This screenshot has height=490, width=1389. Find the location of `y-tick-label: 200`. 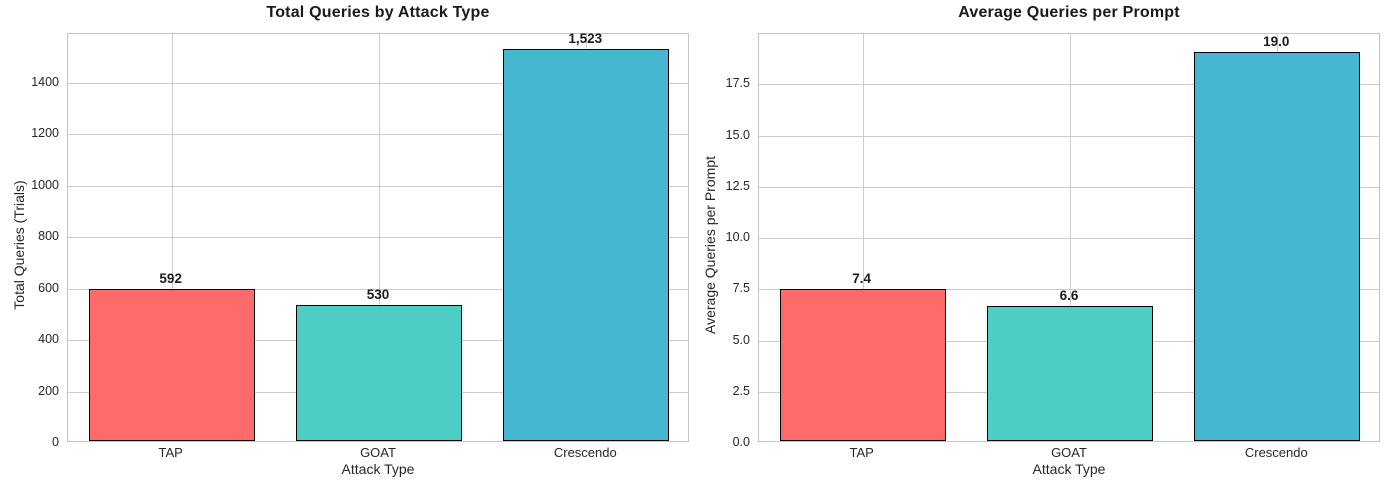

y-tick-label: 200 is located at coordinates (48, 390).